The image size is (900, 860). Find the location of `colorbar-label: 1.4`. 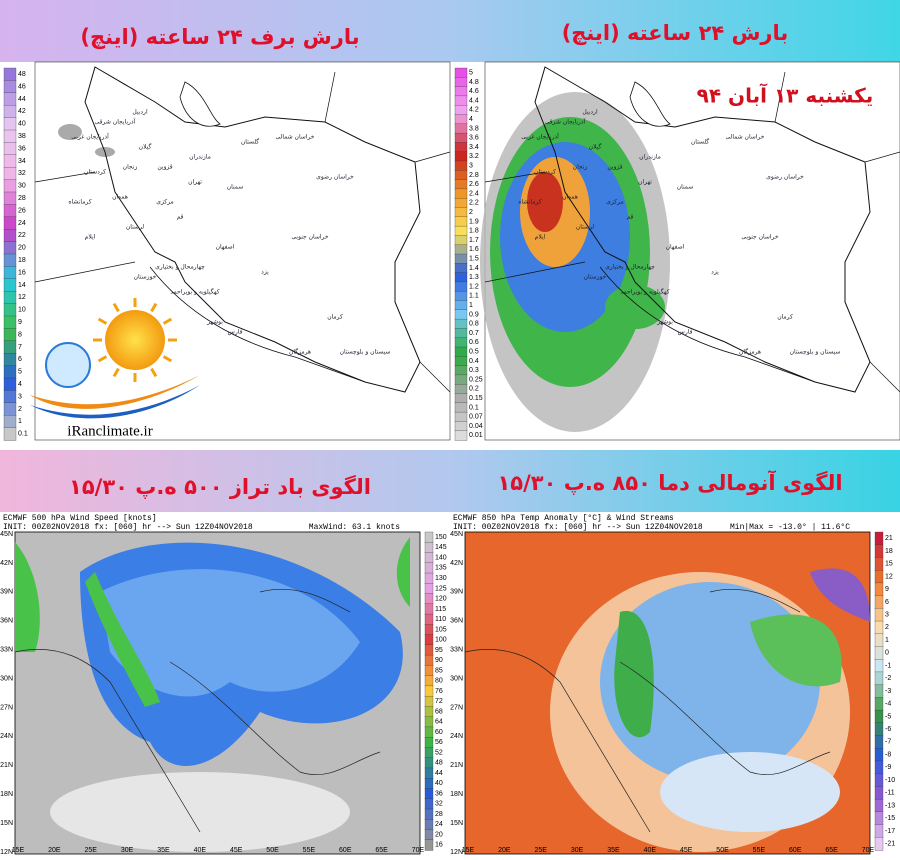

colorbar-label: 1.4 is located at coordinates (474, 268).